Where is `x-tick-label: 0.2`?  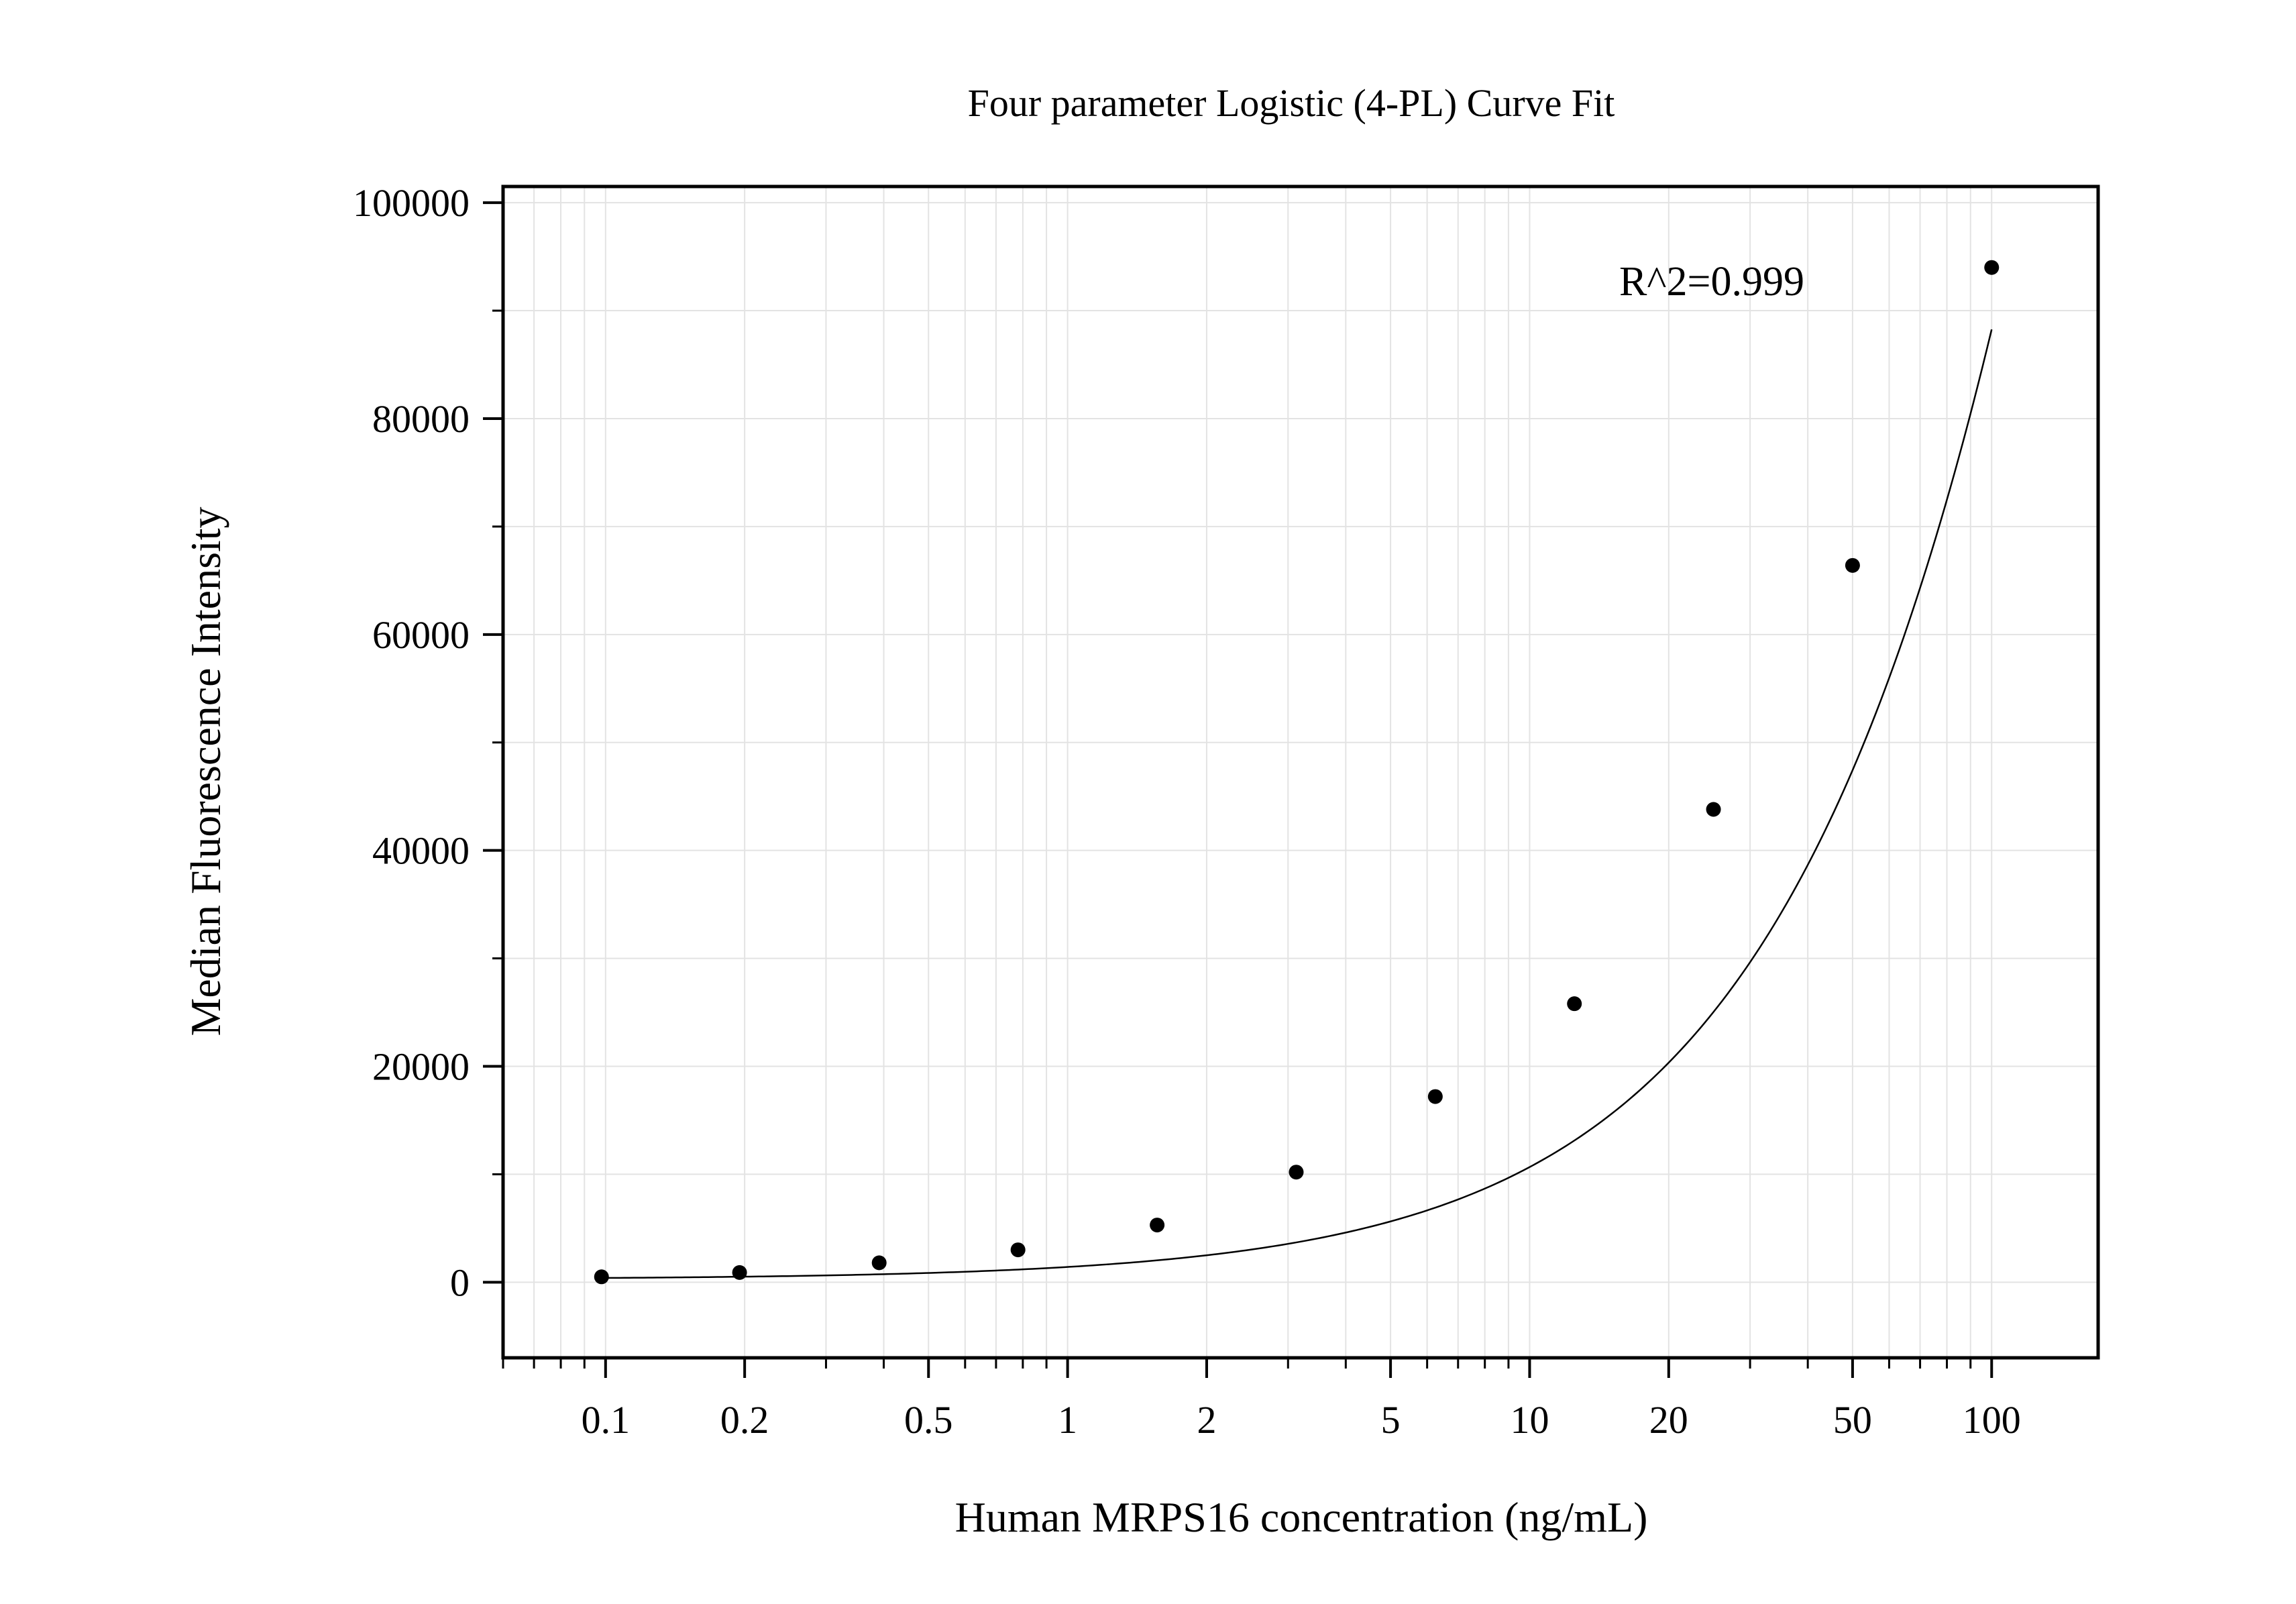 x-tick-label: 0.2 is located at coordinates (744, 1420).